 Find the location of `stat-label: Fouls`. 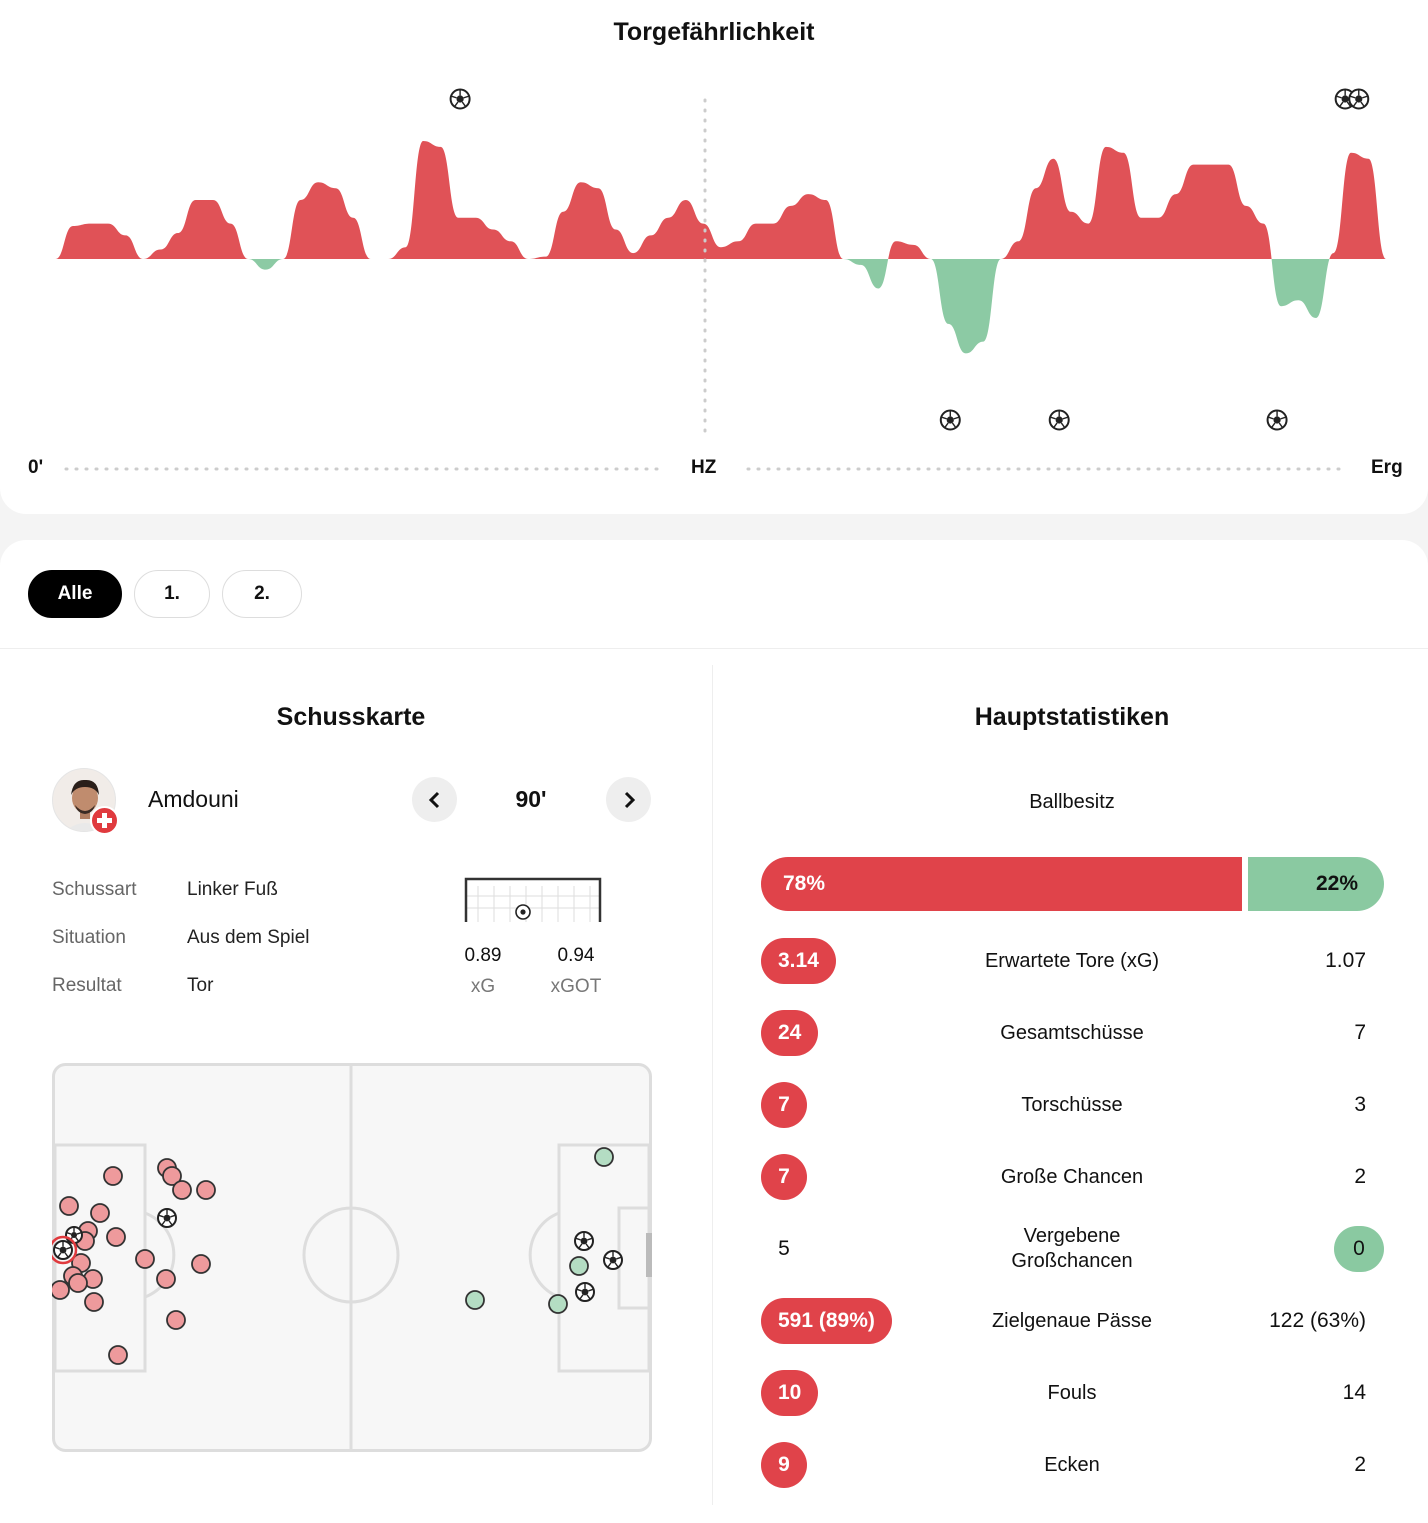

stat-label: Fouls is located at coordinates (1072, 1392).